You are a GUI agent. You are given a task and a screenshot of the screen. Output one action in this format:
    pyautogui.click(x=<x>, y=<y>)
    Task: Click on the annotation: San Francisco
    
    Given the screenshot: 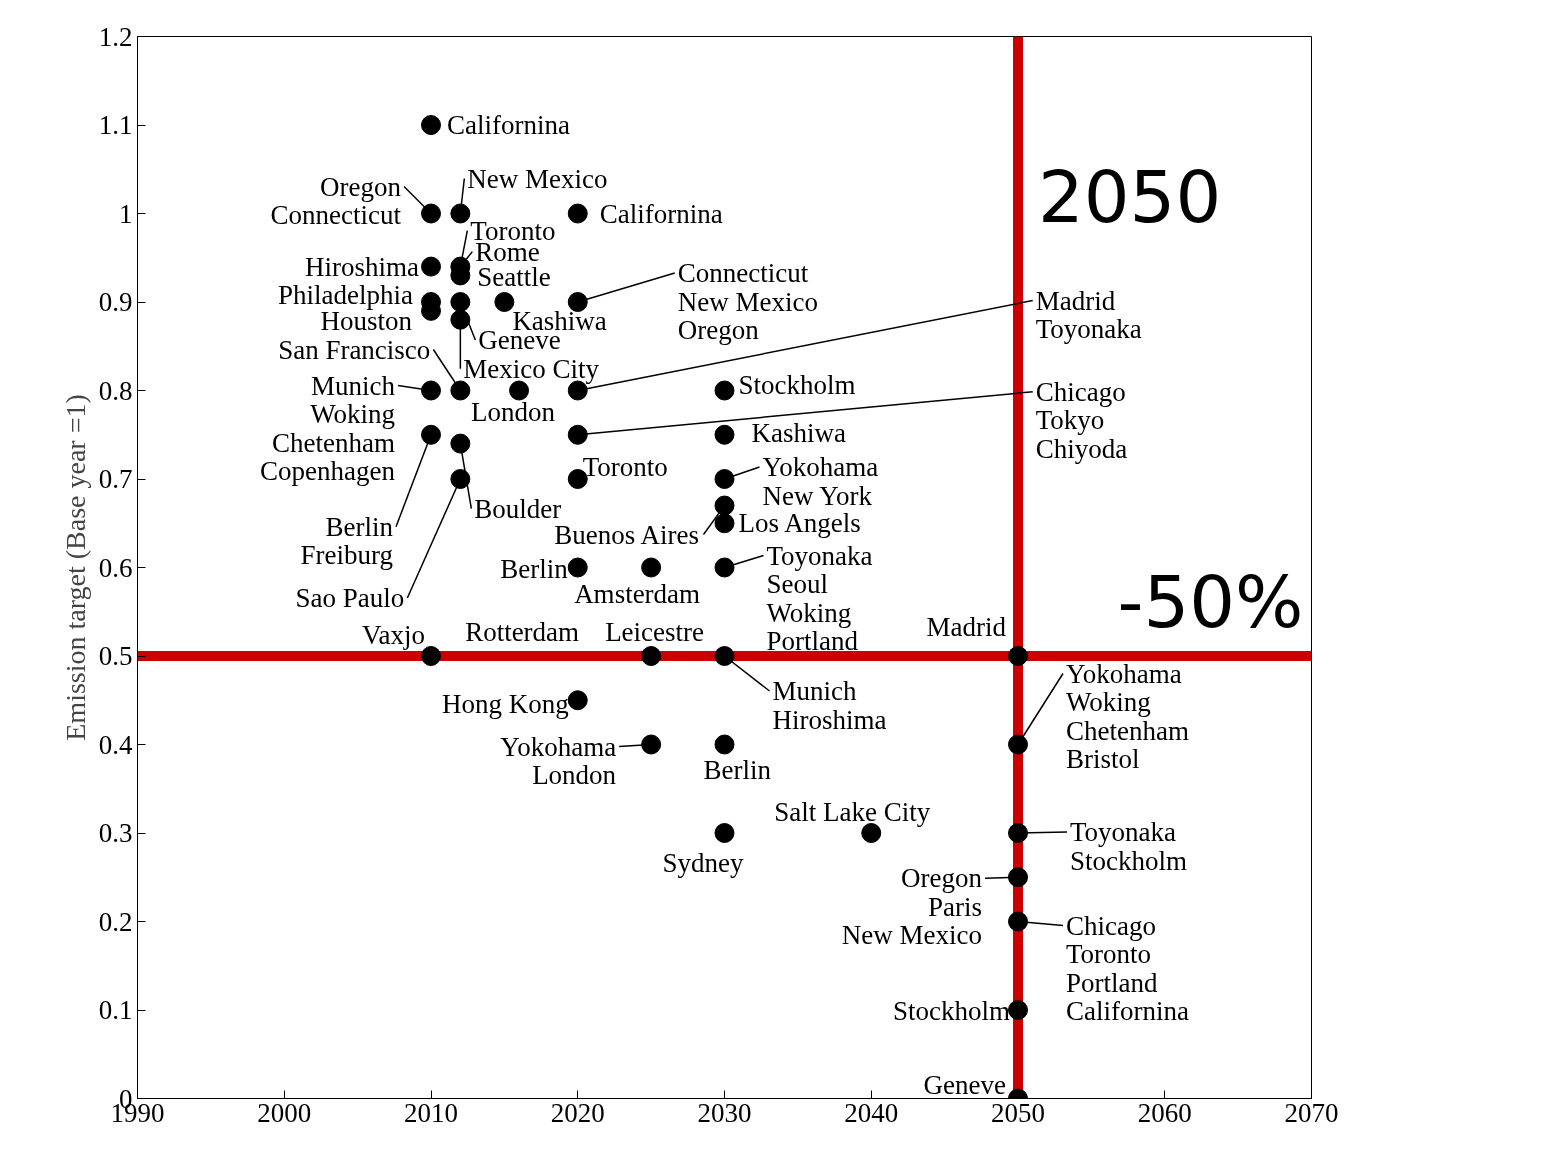 What is the action you would take?
    pyautogui.click(x=354, y=349)
    